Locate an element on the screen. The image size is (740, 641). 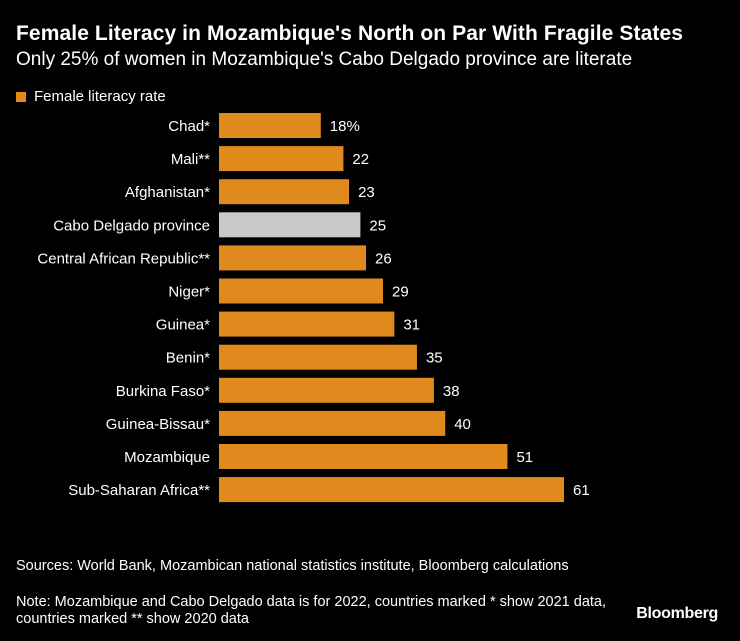
category-label: Mozambique is located at coordinates (167, 457).